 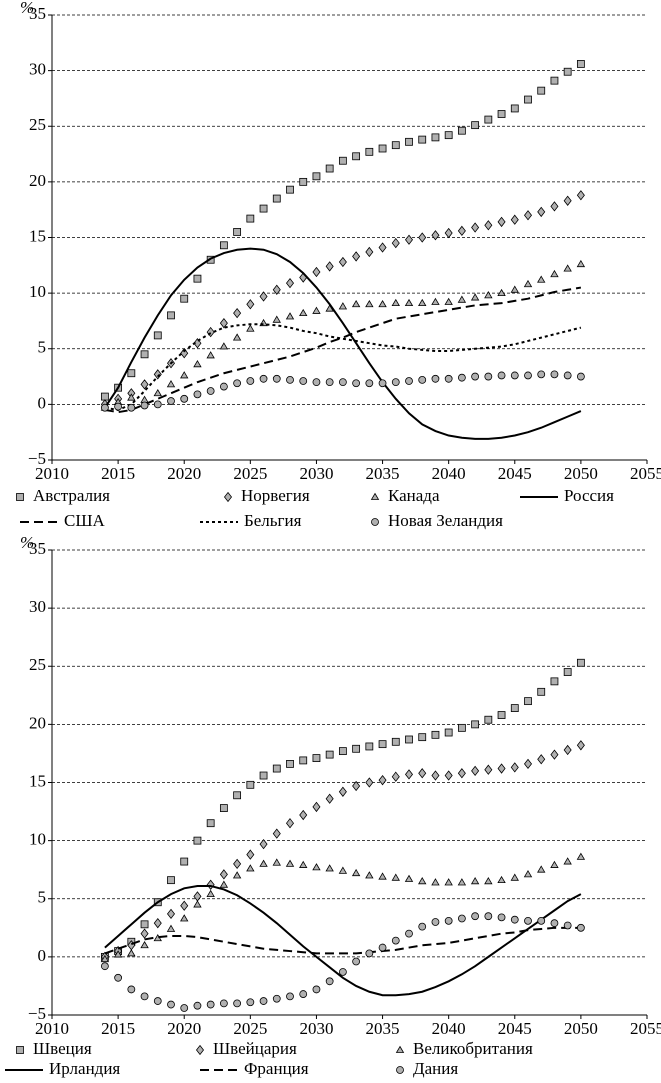 What do you see at coordinates (37, 606) in the screenshot?
I see `y-tick-label: 30` at bounding box center [37, 606].